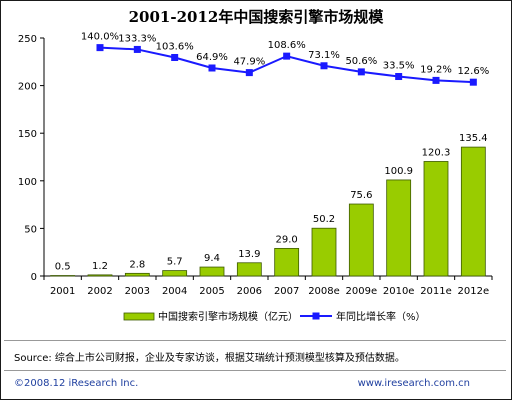 Image resolution: width=512 pixels, height=400 pixels. What do you see at coordinates (249, 291) in the screenshot?
I see `x-tick-label: 2006` at bounding box center [249, 291].